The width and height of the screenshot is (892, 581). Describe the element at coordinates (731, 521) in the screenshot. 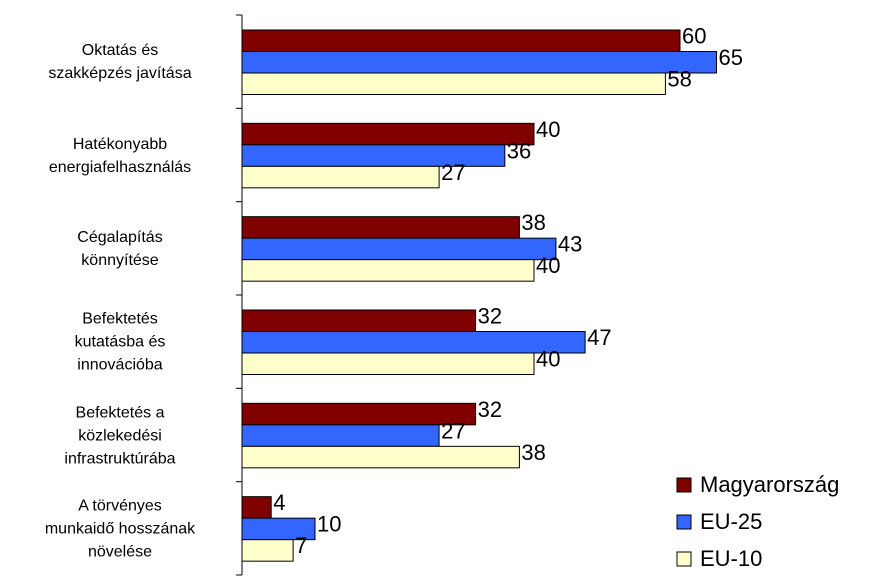

I see `legend-label: EU-25` at that location.